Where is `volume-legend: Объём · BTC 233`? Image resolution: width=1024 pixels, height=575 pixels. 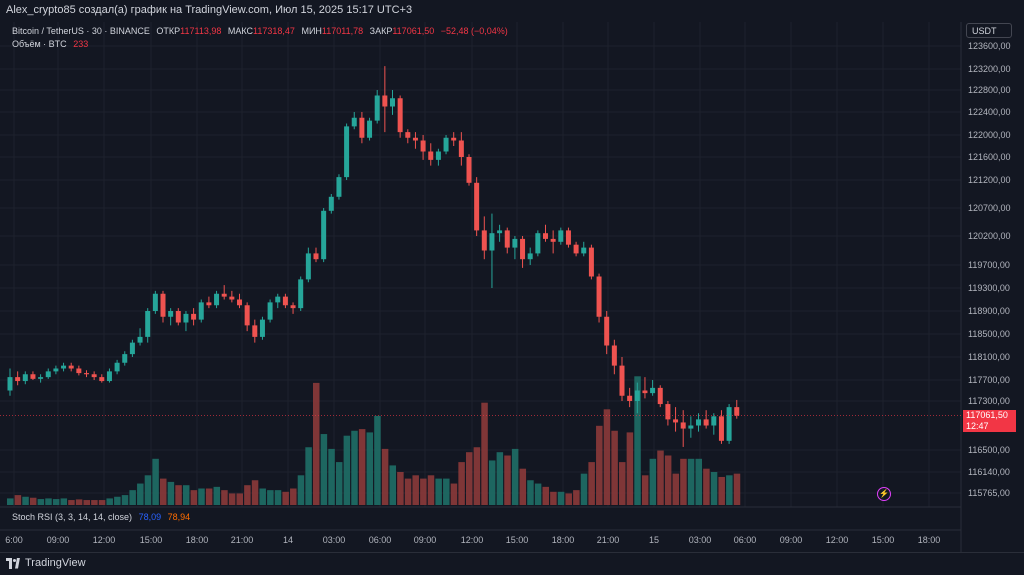 volume-legend: Объём · BTC 233 is located at coordinates (50, 44).